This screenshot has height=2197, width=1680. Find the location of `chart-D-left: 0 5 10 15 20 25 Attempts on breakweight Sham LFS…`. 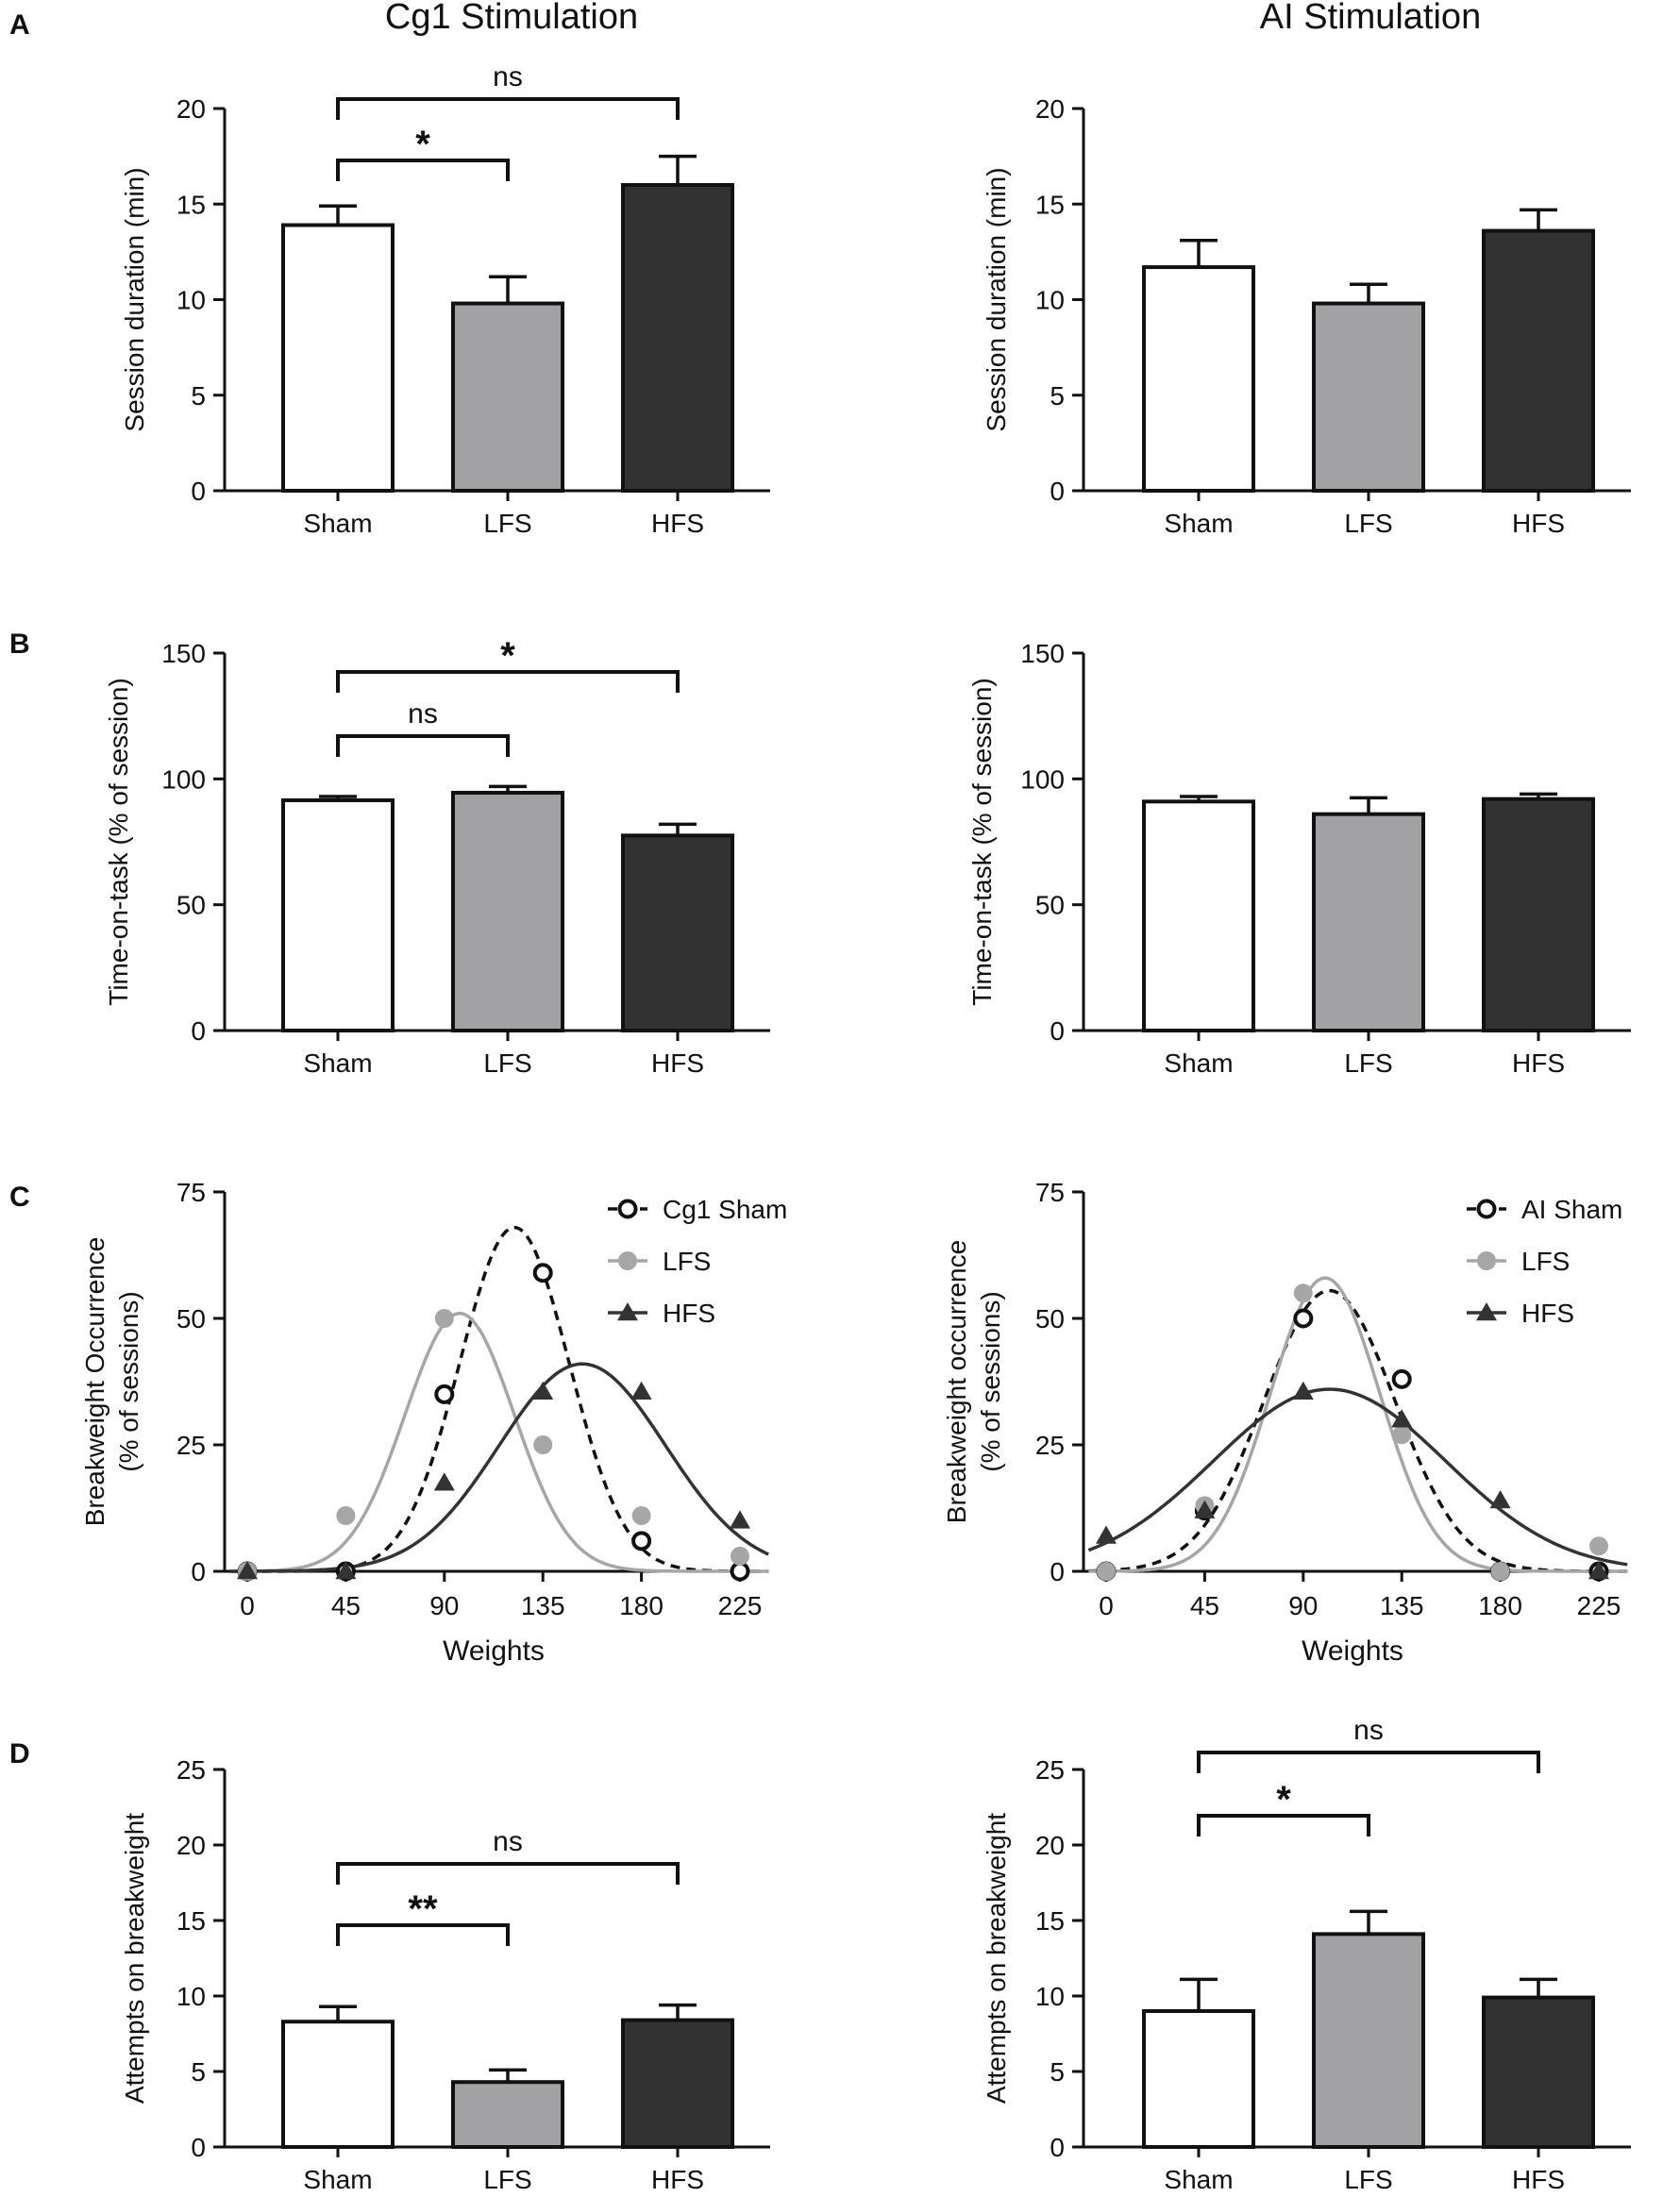

chart-D-left: 0 5 10 15 20 25 Attempts on breakweight Sham LFS… is located at coordinates (445, 1974).